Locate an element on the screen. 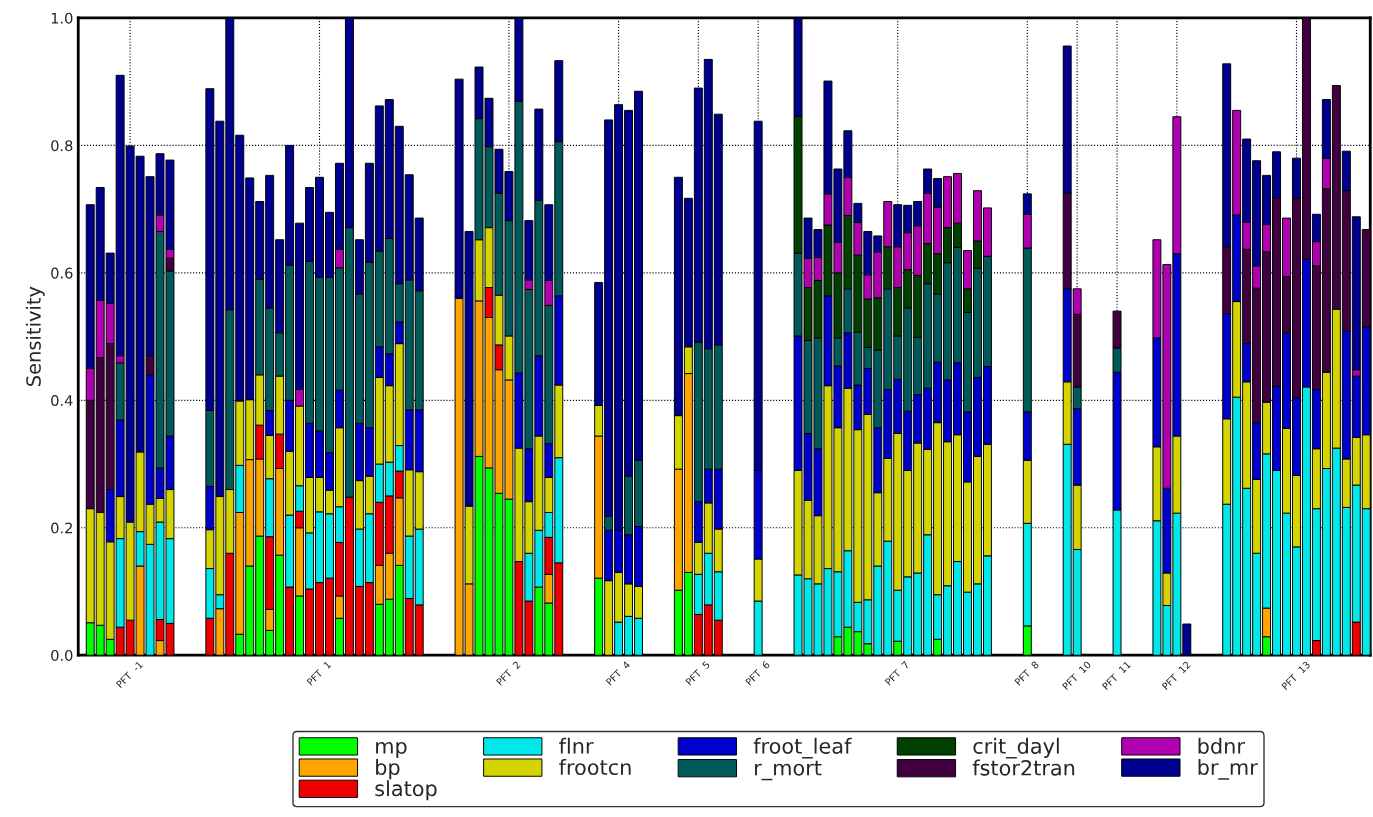 Image resolution: width=1373 pixels, height=817 pixels. legend-label: bp is located at coordinates (388, 769).